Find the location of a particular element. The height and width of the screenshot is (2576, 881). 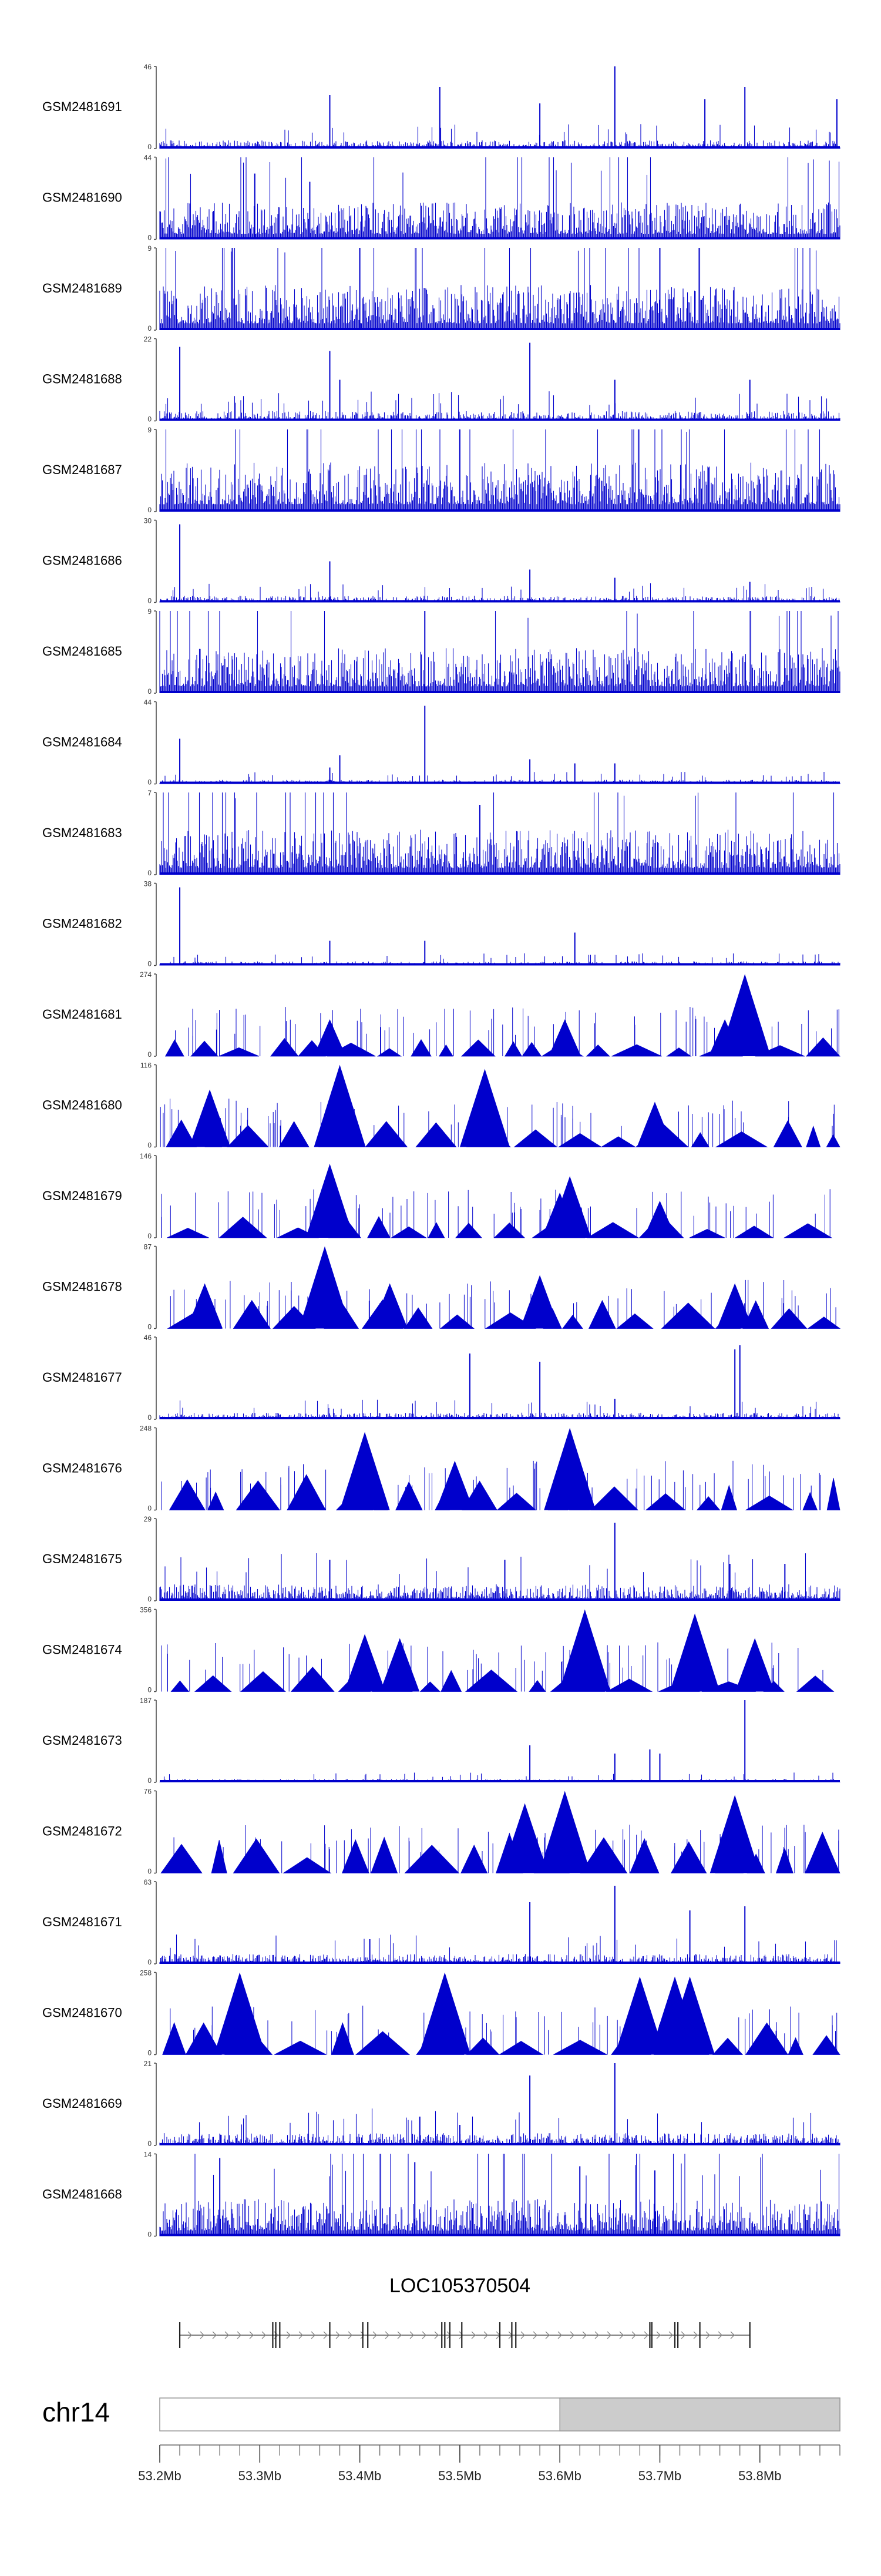

axis-tick-label: 53.7Mb is located at coordinates (660, 2475).